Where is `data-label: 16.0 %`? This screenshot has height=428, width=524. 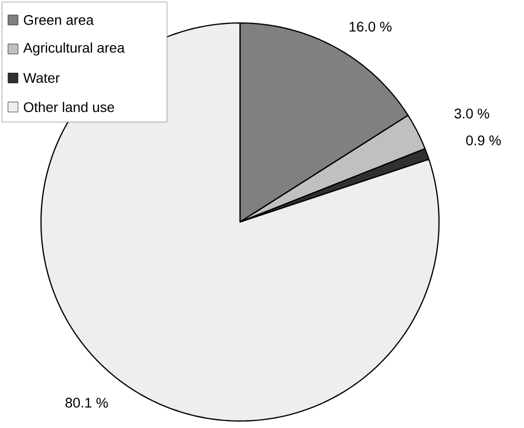
data-label: 16.0 % is located at coordinates (371, 27).